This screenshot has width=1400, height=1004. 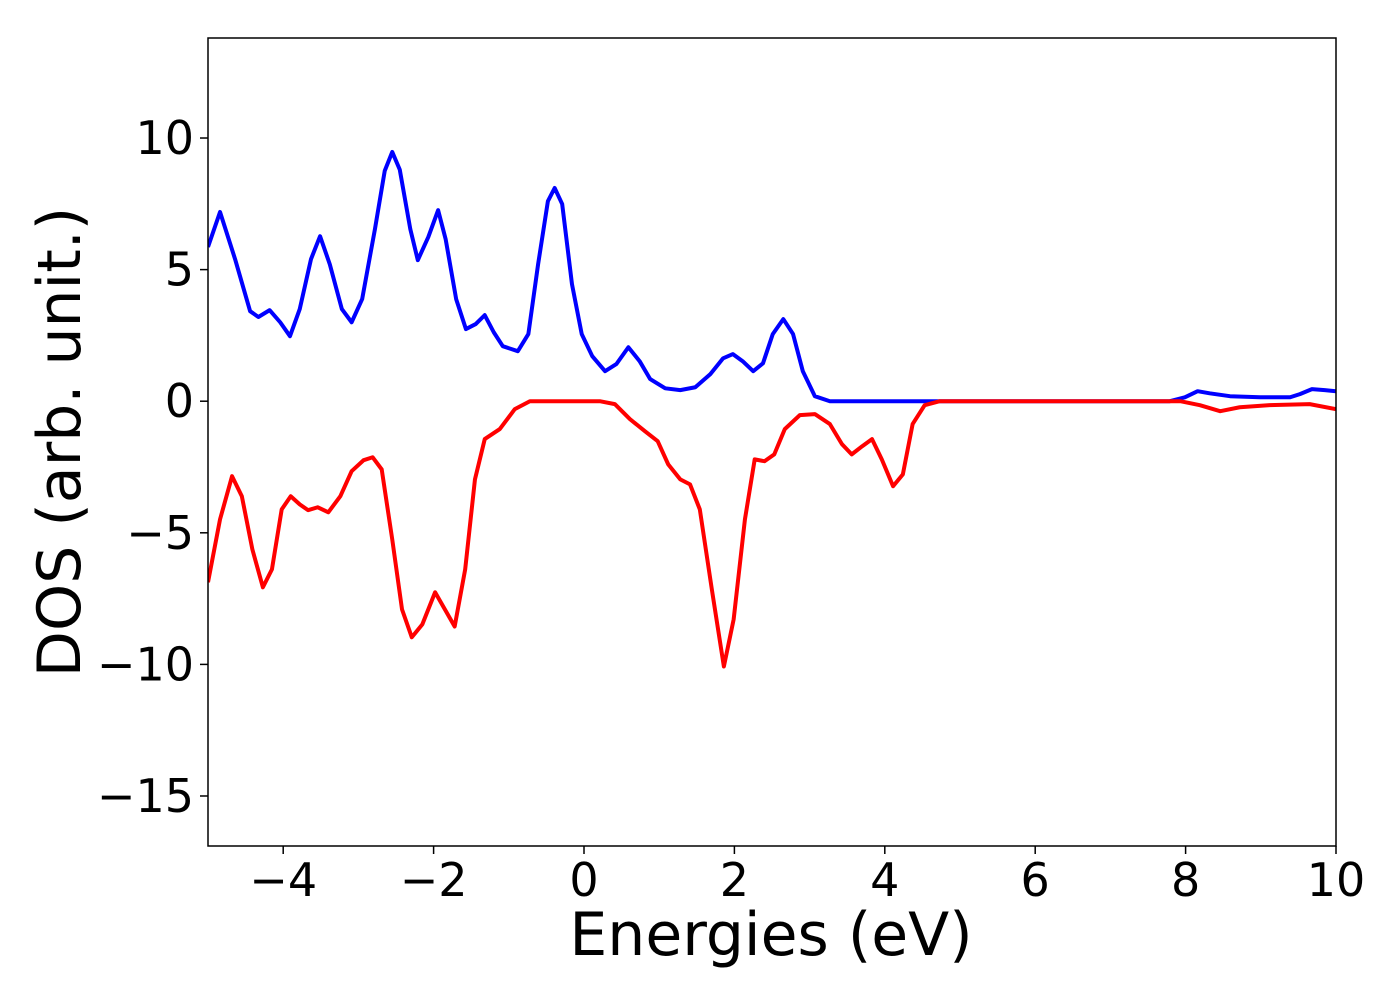 I want to click on y-tick-label: −5, so click(x=160, y=533).